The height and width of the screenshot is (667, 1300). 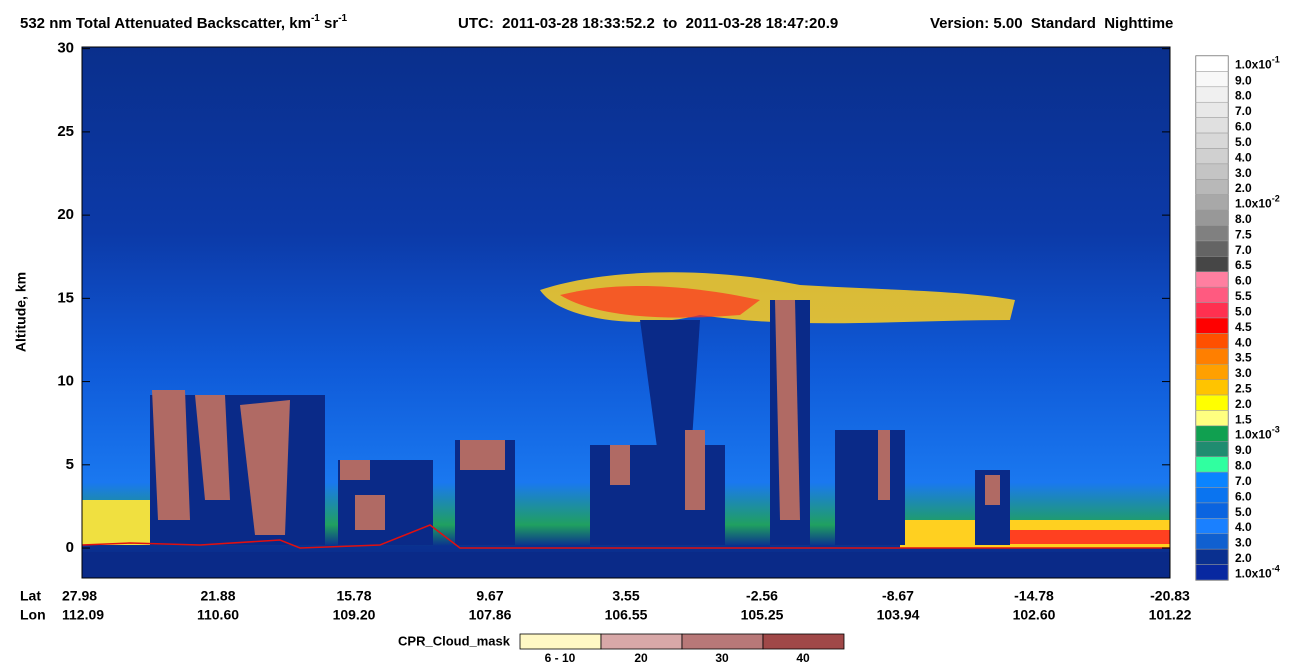 What do you see at coordinates (560, 658) in the screenshot?
I see `cpr-legend-label: 6 - 10` at bounding box center [560, 658].